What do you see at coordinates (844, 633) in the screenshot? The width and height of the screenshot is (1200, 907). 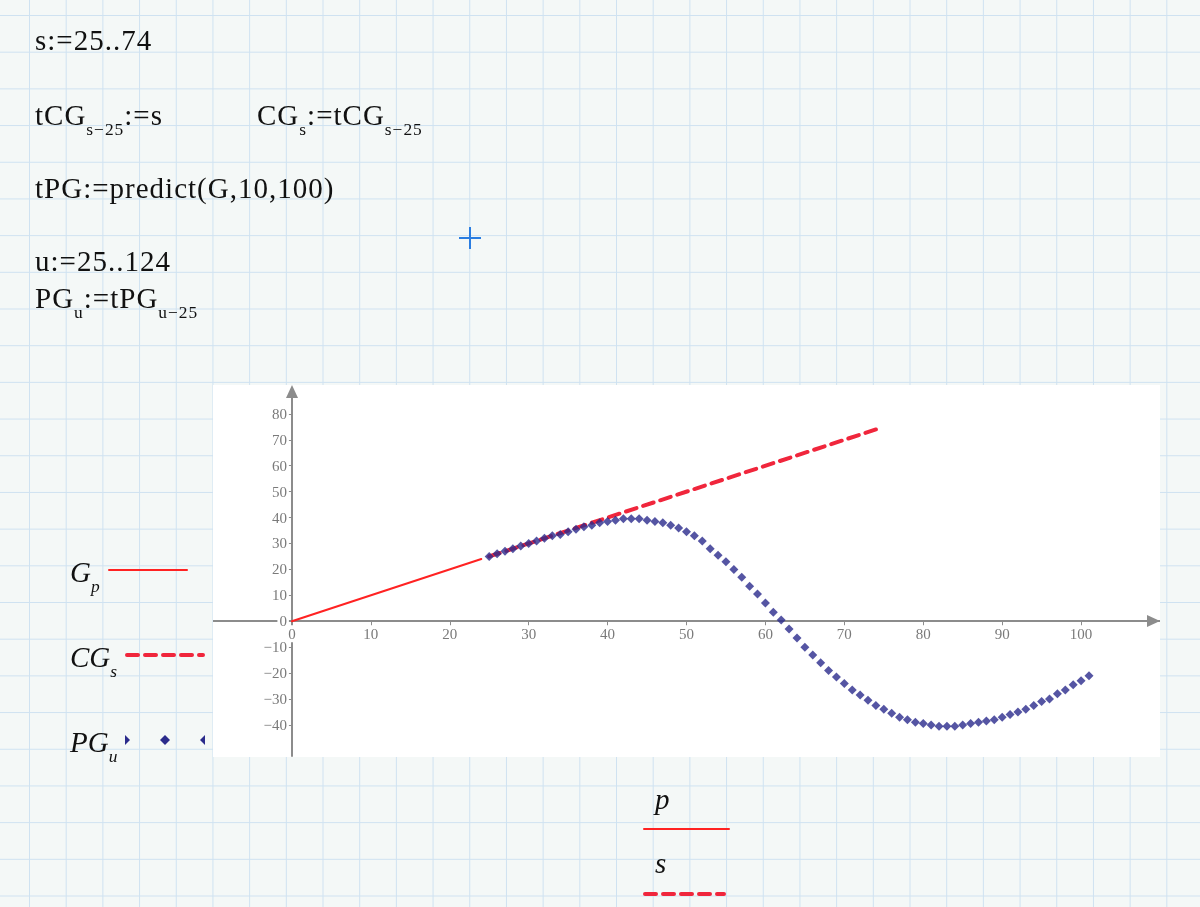 I see `x-tick-label: 70` at bounding box center [844, 633].